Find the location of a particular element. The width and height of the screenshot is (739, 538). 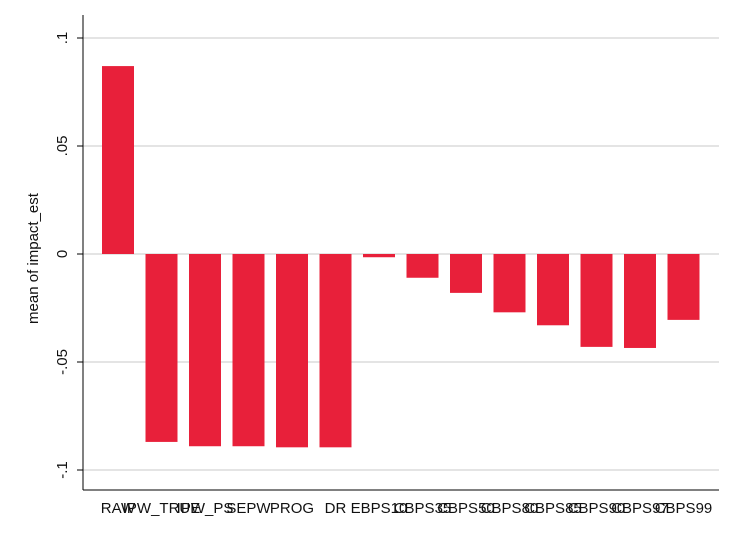

bar-cbps97 is located at coordinates (640, 301).